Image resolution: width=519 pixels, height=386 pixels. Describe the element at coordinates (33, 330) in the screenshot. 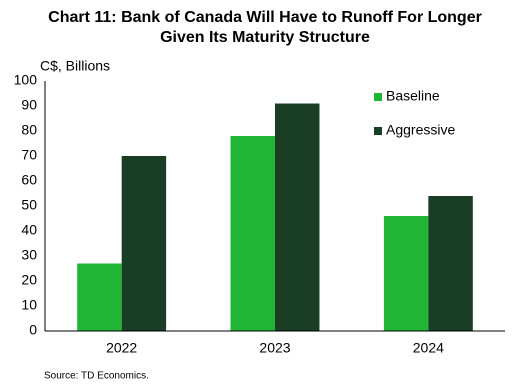

I see `y-tick-label: 0` at that location.